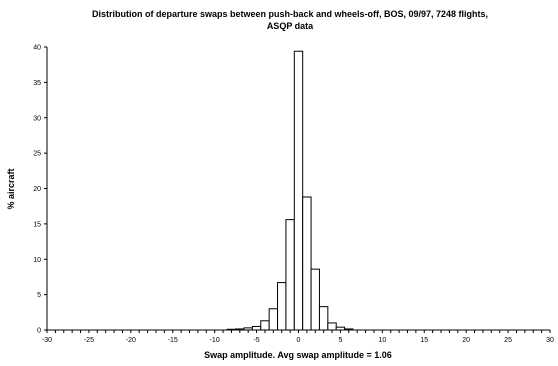  What do you see at coordinates (256, 340) in the screenshot?
I see `x-tick-label: -5` at bounding box center [256, 340].